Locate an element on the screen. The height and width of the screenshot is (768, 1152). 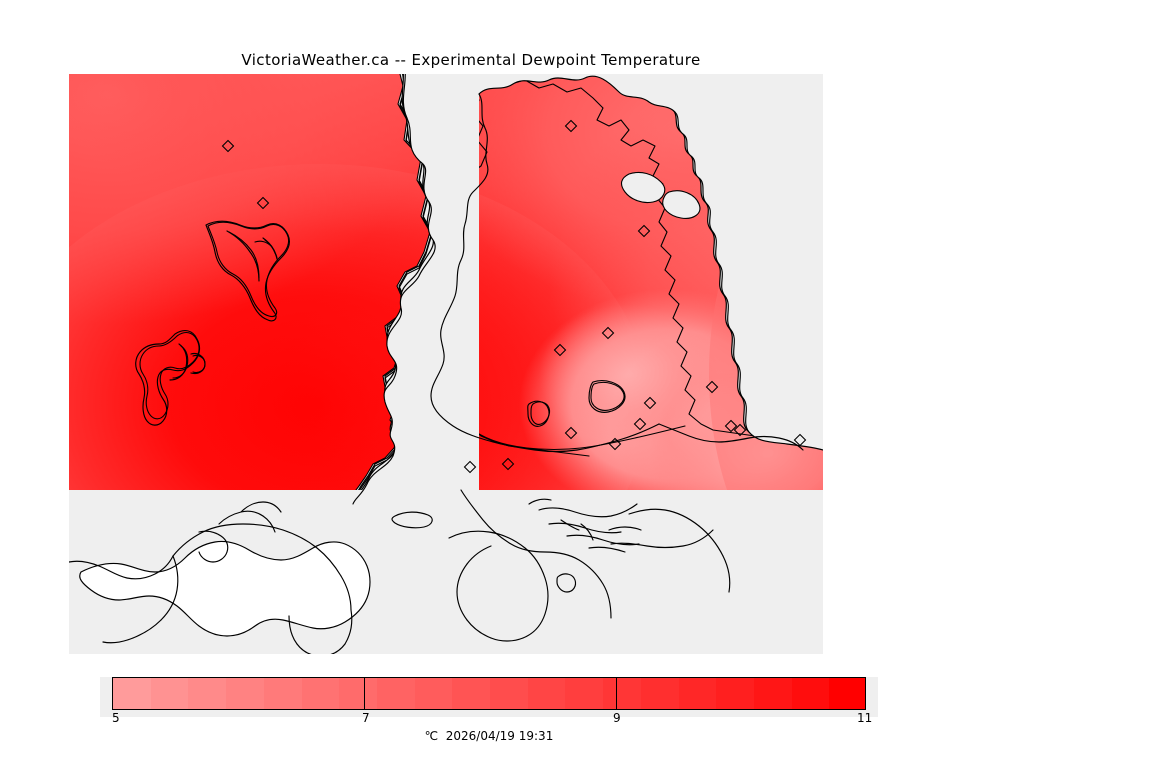
colorbar is located at coordinates (489, 693).